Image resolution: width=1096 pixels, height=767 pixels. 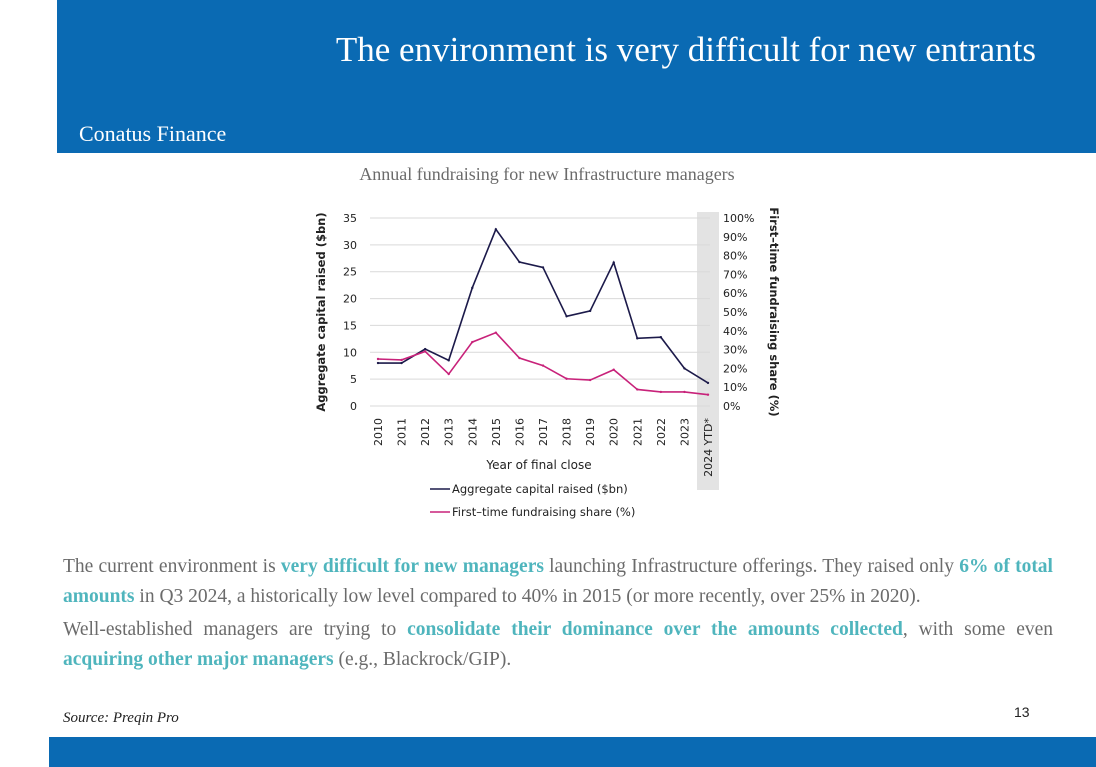 I want to click on x-tick-label: 2021, so click(x=637, y=432).